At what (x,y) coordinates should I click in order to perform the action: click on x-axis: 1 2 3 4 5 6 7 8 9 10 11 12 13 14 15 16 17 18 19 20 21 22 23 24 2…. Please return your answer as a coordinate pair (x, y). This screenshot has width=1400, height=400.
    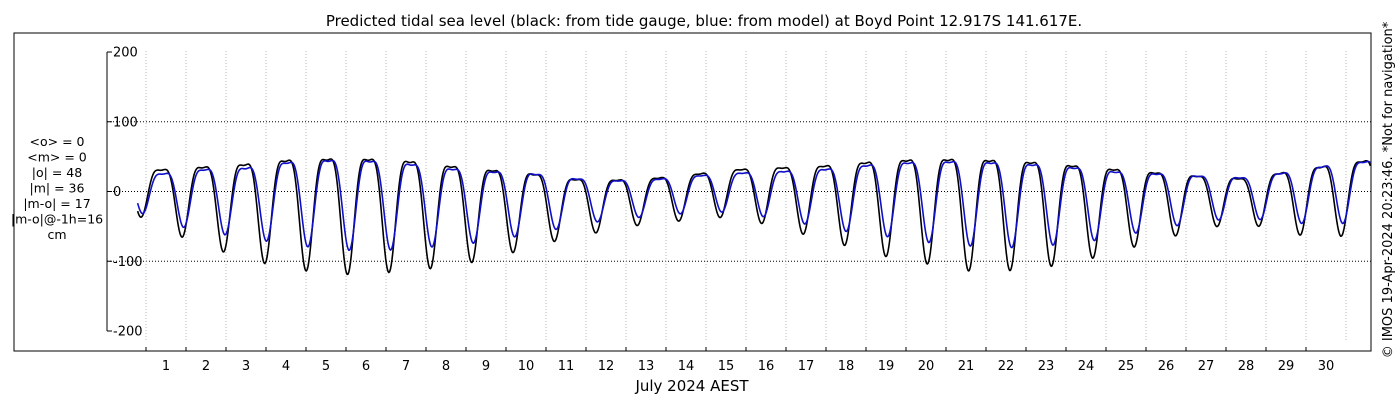
    Looking at the image, I should click on (740, 360).